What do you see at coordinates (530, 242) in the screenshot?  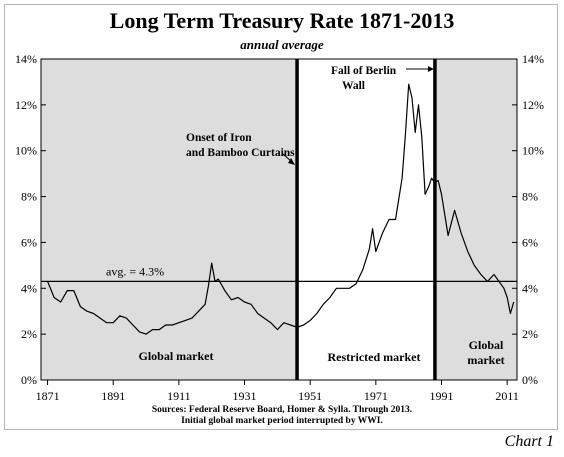 I see `y-tick-label-right: 6%` at bounding box center [530, 242].